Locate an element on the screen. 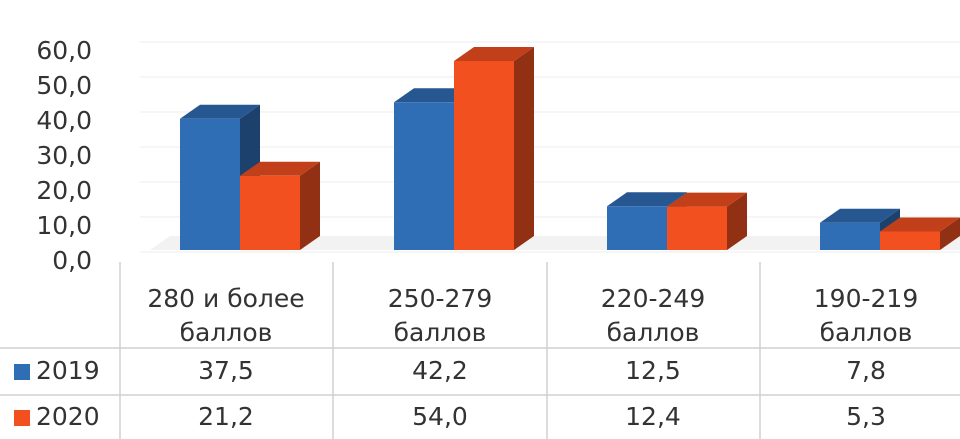  category-text: 280 и более баллов is located at coordinates (226, 315).